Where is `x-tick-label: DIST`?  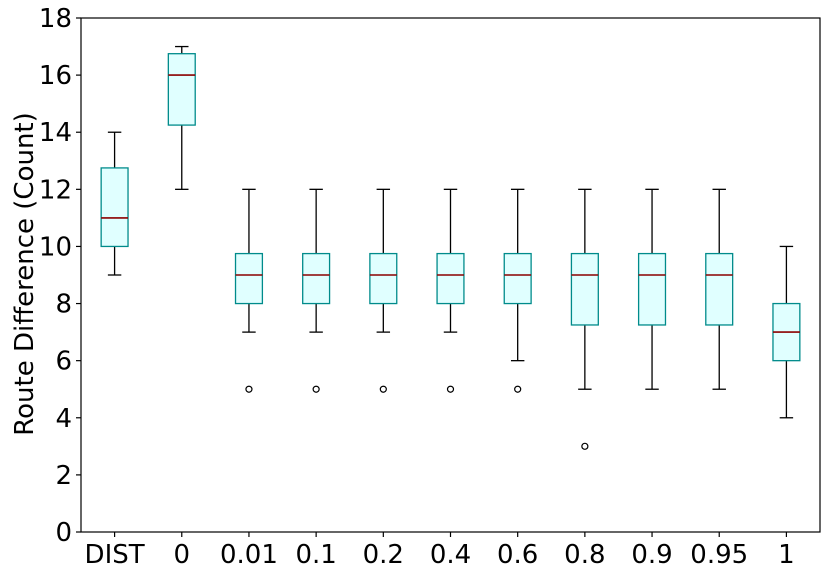
x-tick-label: DIST is located at coordinates (115, 555).